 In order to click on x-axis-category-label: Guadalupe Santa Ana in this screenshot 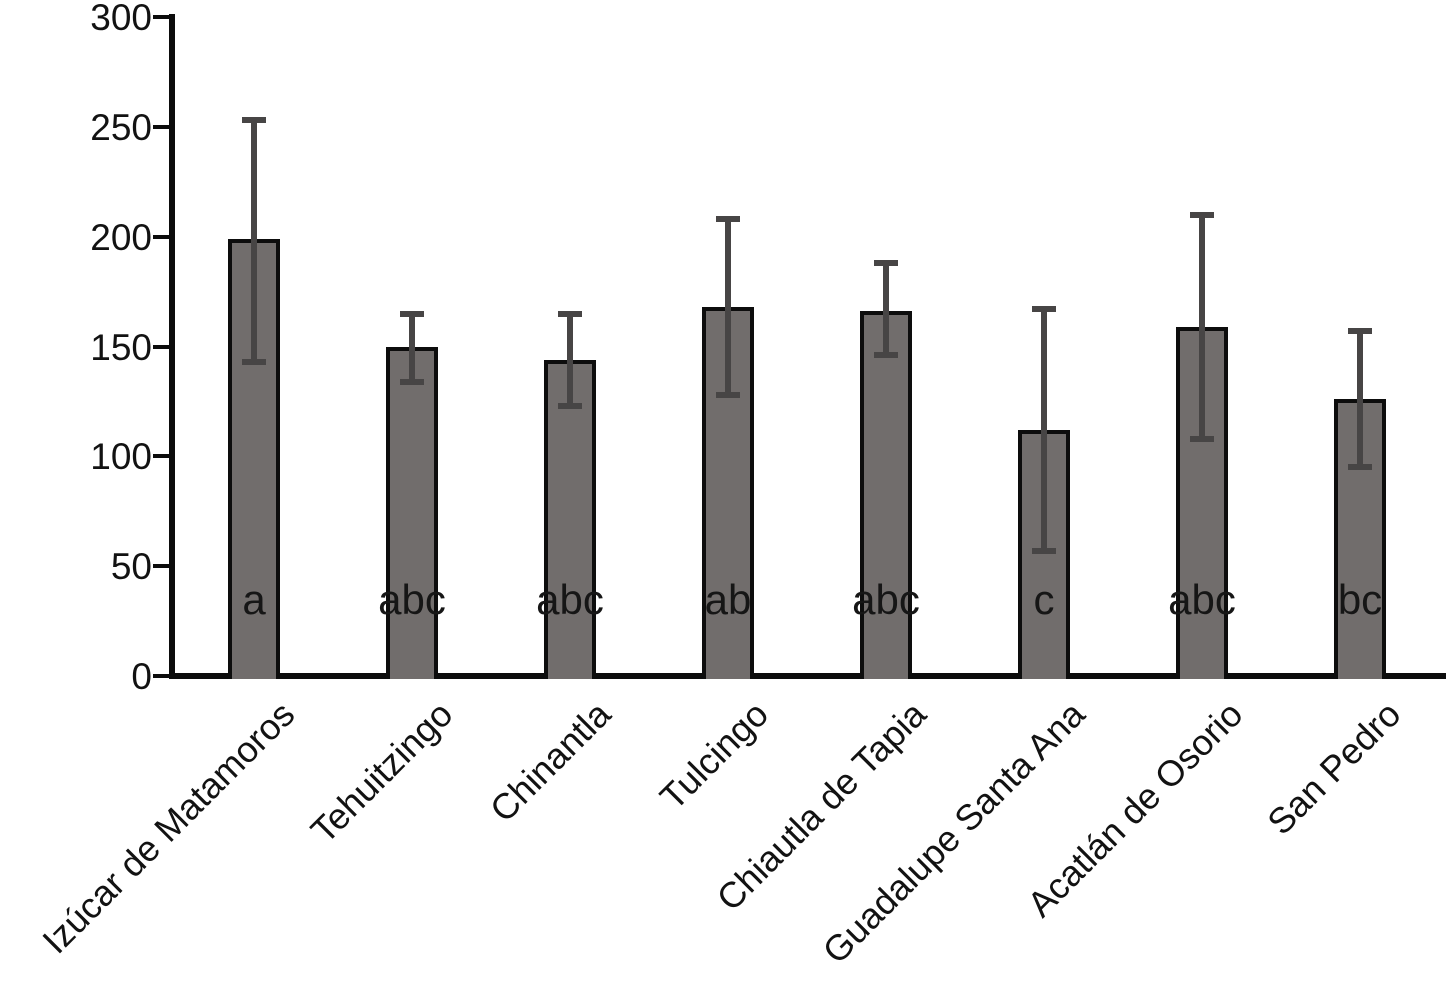, I will do `click(953, 832)`.